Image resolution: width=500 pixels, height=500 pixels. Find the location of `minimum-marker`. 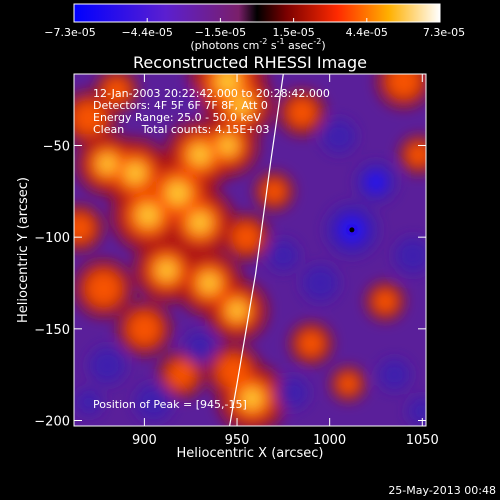

minimum-marker is located at coordinates (352, 230).